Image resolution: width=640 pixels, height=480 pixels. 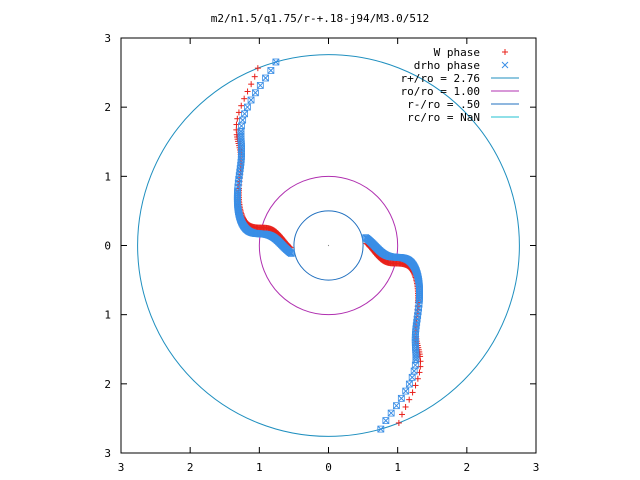 What do you see at coordinates (328, 467) in the screenshot?
I see `x-tick-label: 0` at bounding box center [328, 467].